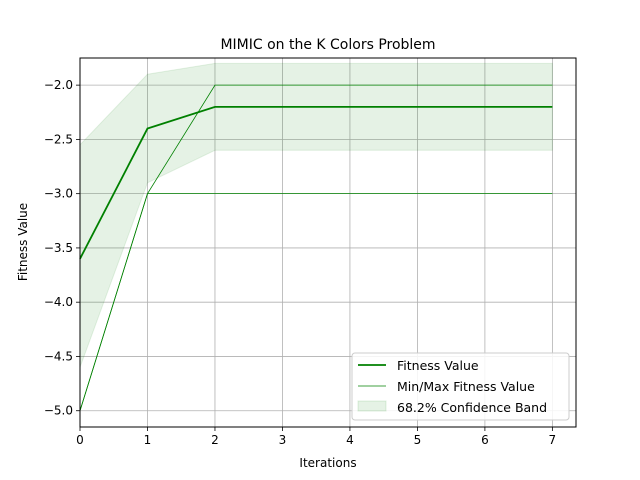 The image size is (640, 480). I want to click on y-axis: −5.0 −4.5 −4.0 −3.5 −3.0 −2.5 −2.0, so click(62, 248).